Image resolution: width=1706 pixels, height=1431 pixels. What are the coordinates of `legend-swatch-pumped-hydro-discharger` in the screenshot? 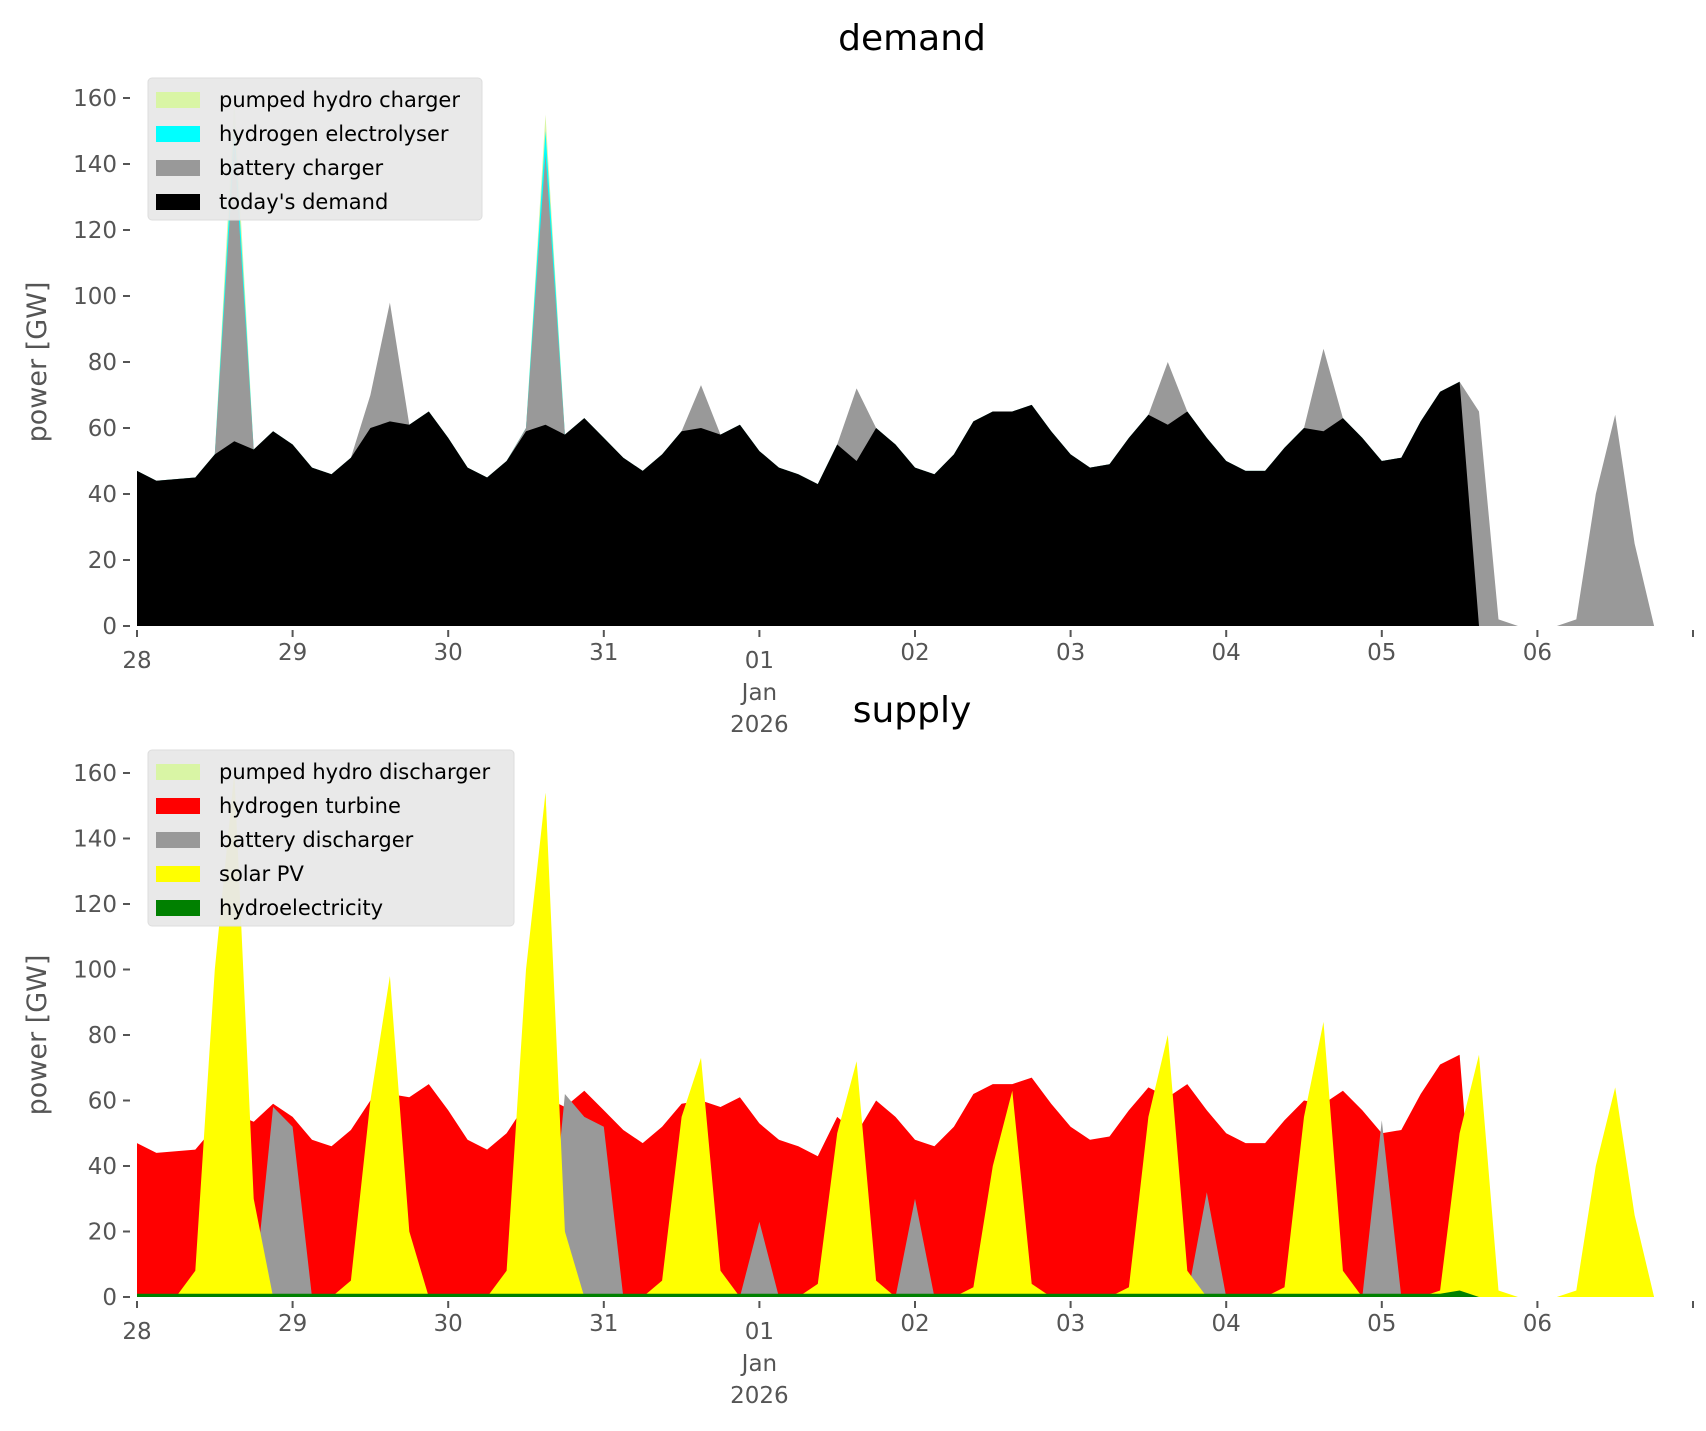 It's located at (178, 772).